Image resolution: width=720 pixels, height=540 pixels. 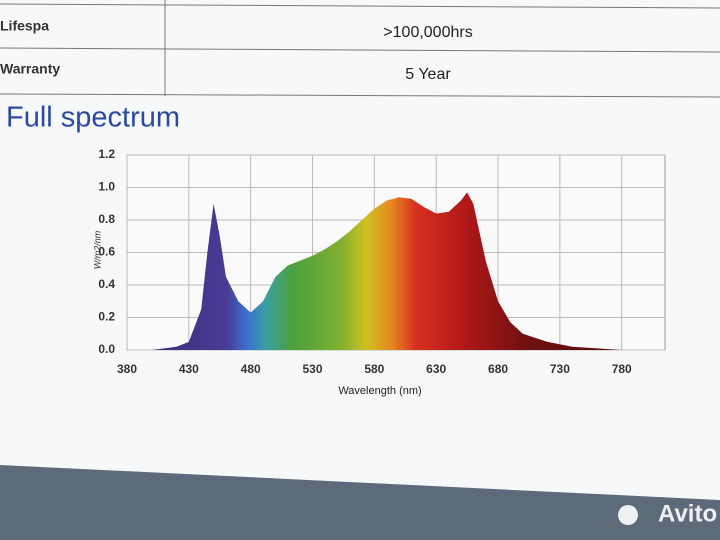 What do you see at coordinates (189, 369) in the screenshot?
I see `x-tick-label: 430` at bounding box center [189, 369].